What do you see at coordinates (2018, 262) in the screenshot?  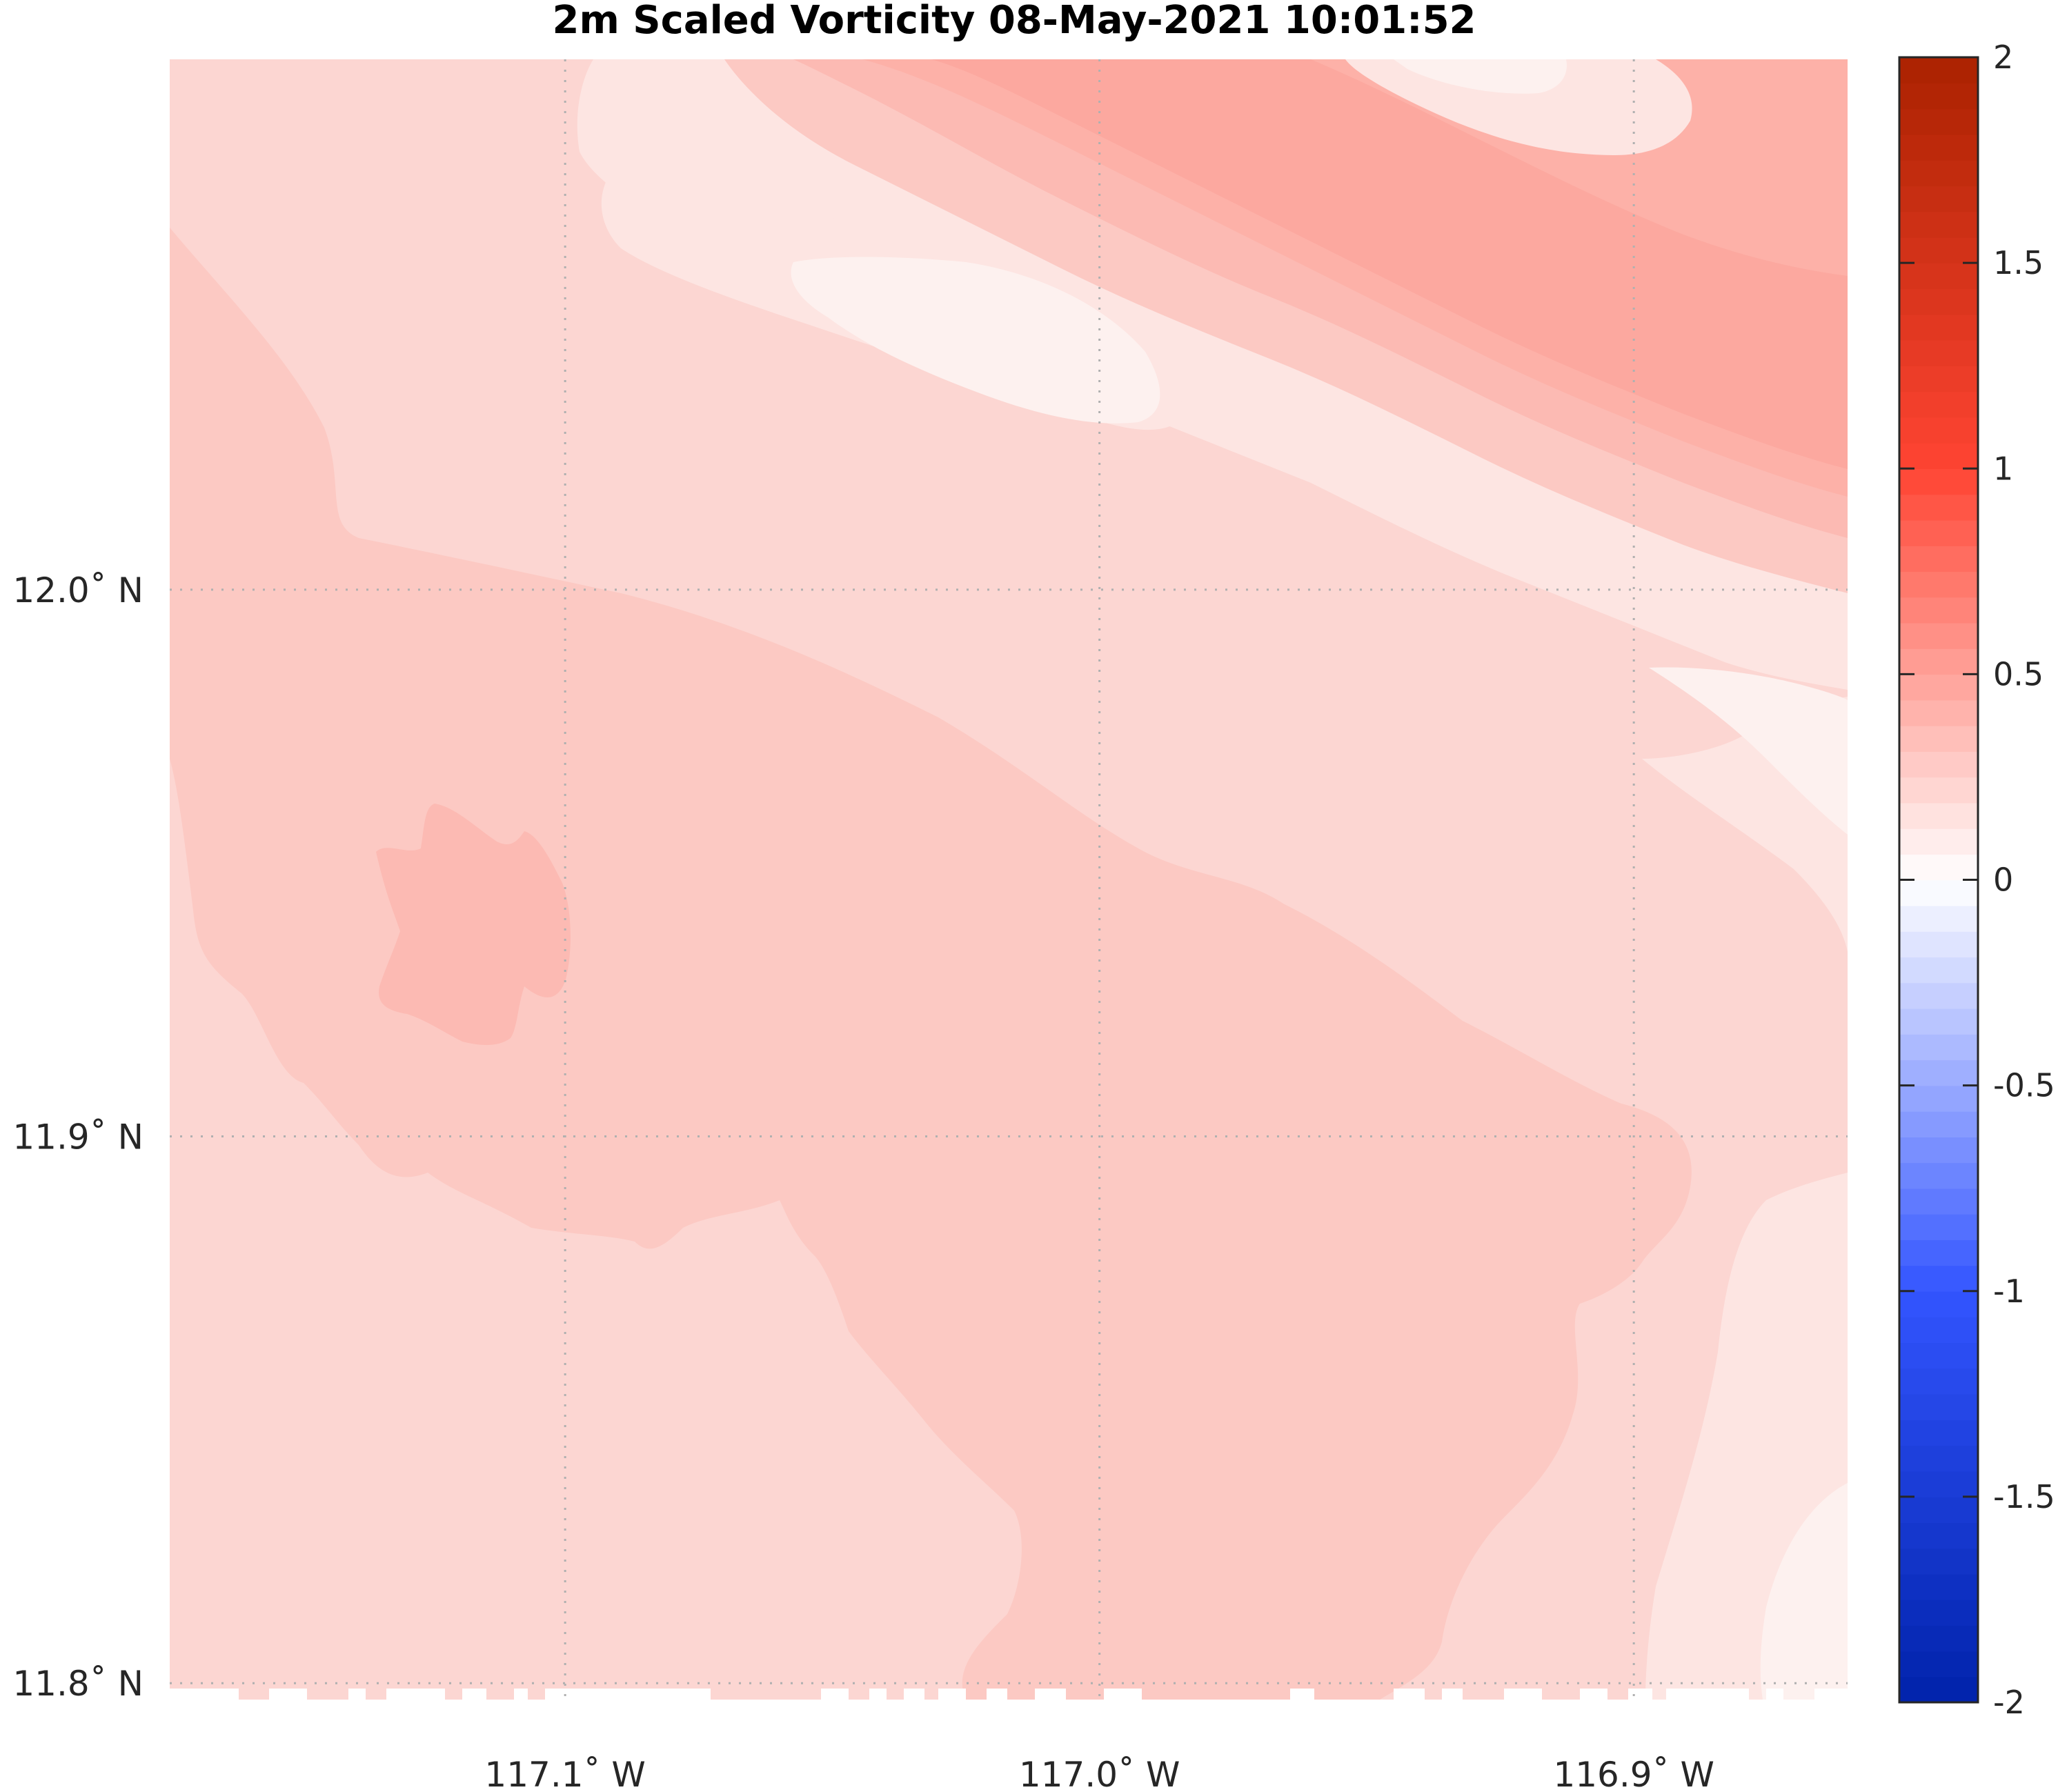 I see `colorbar-tick-label: 1.5` at bounding box center [2018, 262].